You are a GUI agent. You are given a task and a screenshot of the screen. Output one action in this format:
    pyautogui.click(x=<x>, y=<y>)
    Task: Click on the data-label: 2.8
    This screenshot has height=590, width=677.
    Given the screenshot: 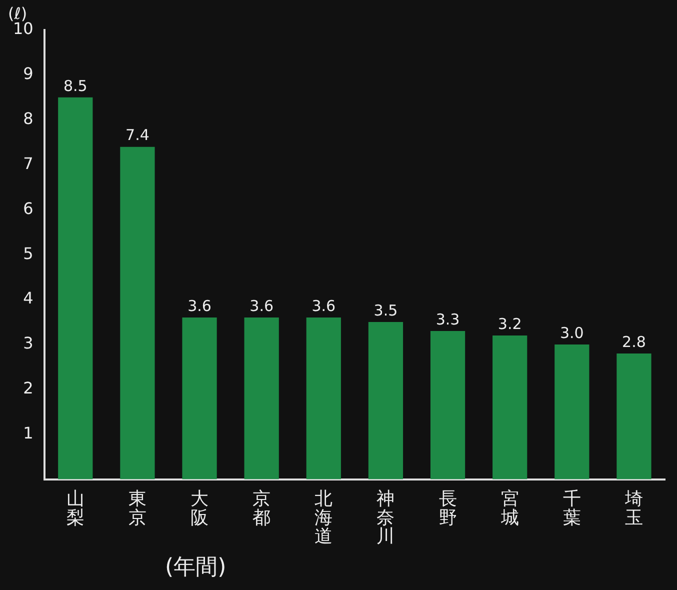 What is the action you would take?
    pyautogui.click(x=634, y=341)
    